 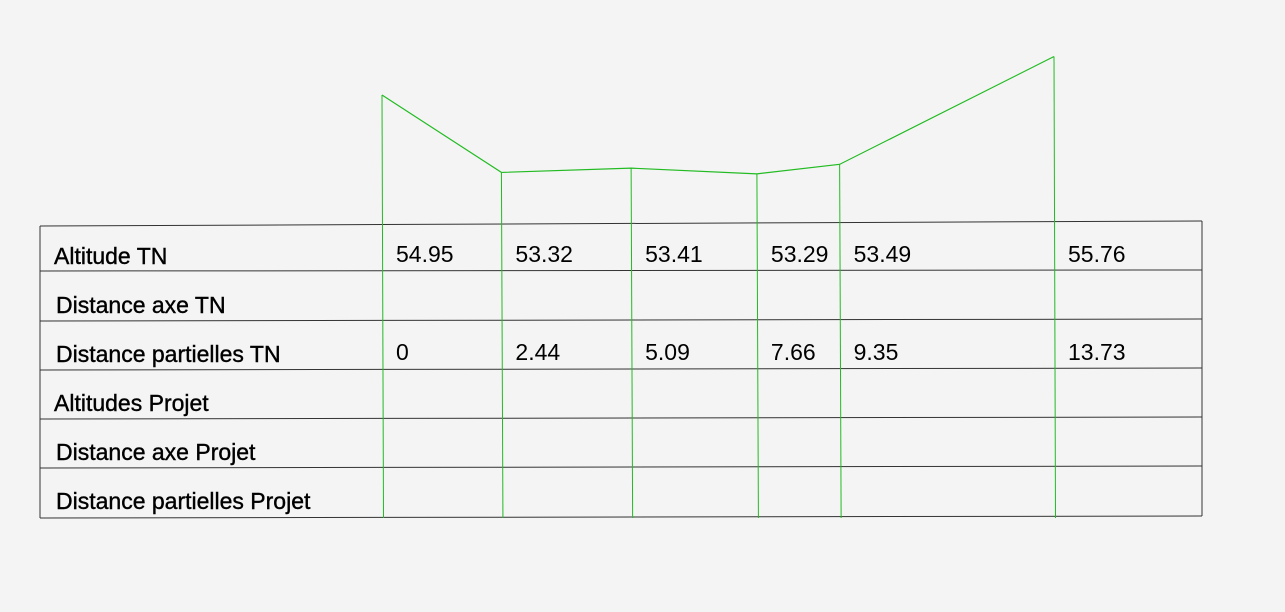 I want to click on distance-value: 13.73, so click(x=1097, y=352).